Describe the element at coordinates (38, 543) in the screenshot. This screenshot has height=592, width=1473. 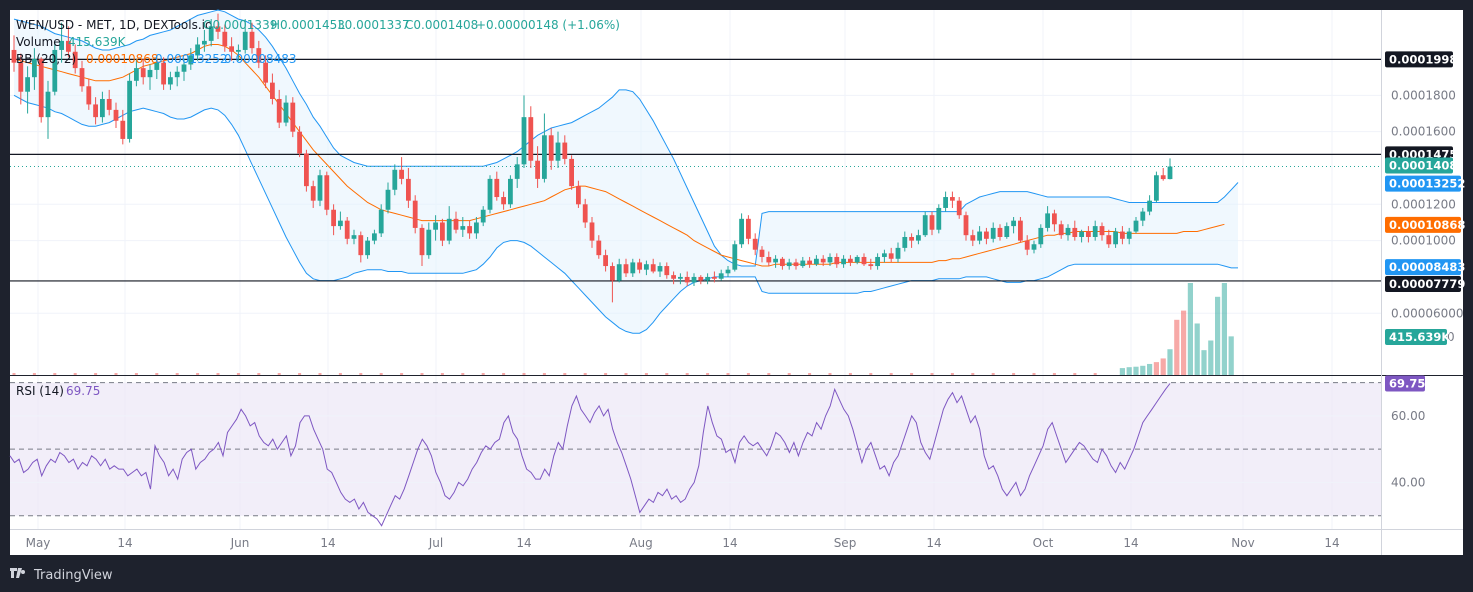
I see `time-tick-label: May` at that location.